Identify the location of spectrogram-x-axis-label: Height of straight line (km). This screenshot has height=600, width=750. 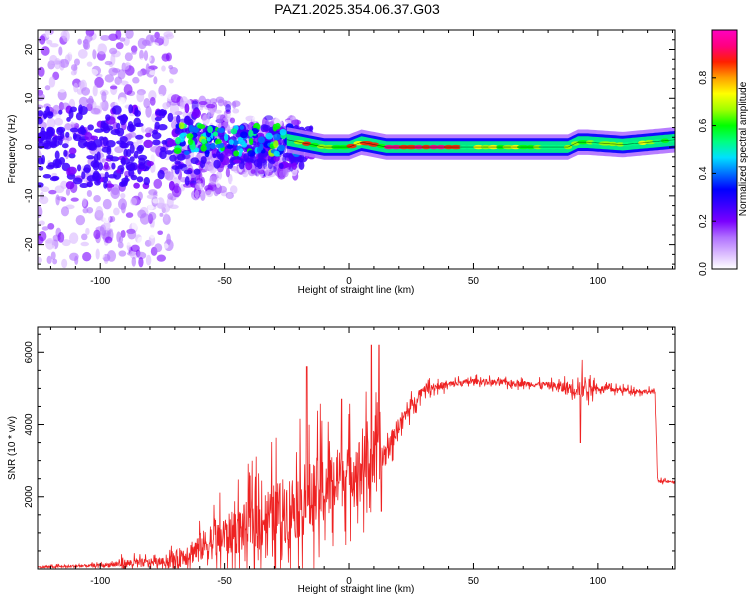
(356, 290).